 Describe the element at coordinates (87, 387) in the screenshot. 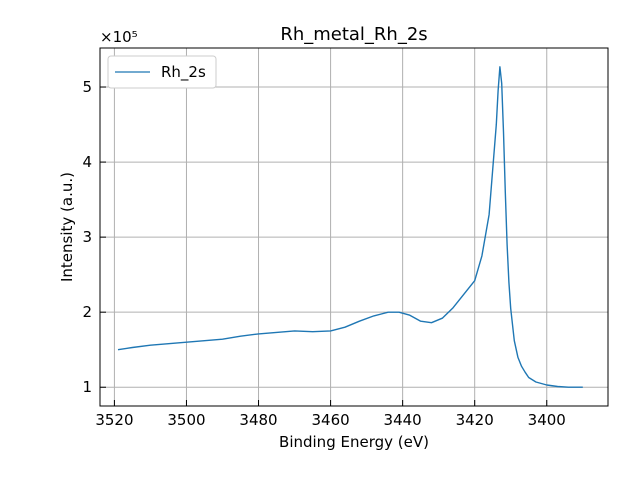

I see `y-tick-label: 1` at that location.